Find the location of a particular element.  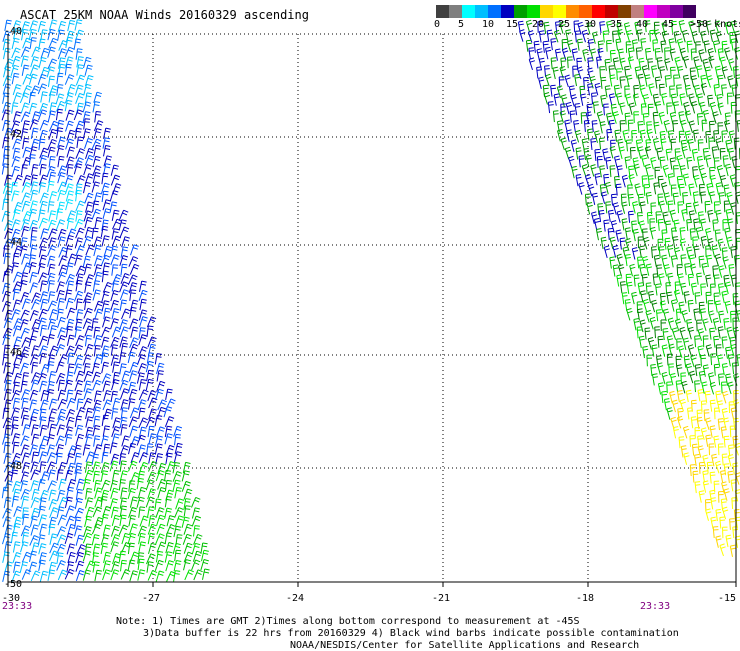

x-label-2: -27 is located at coordinates (151, 598).